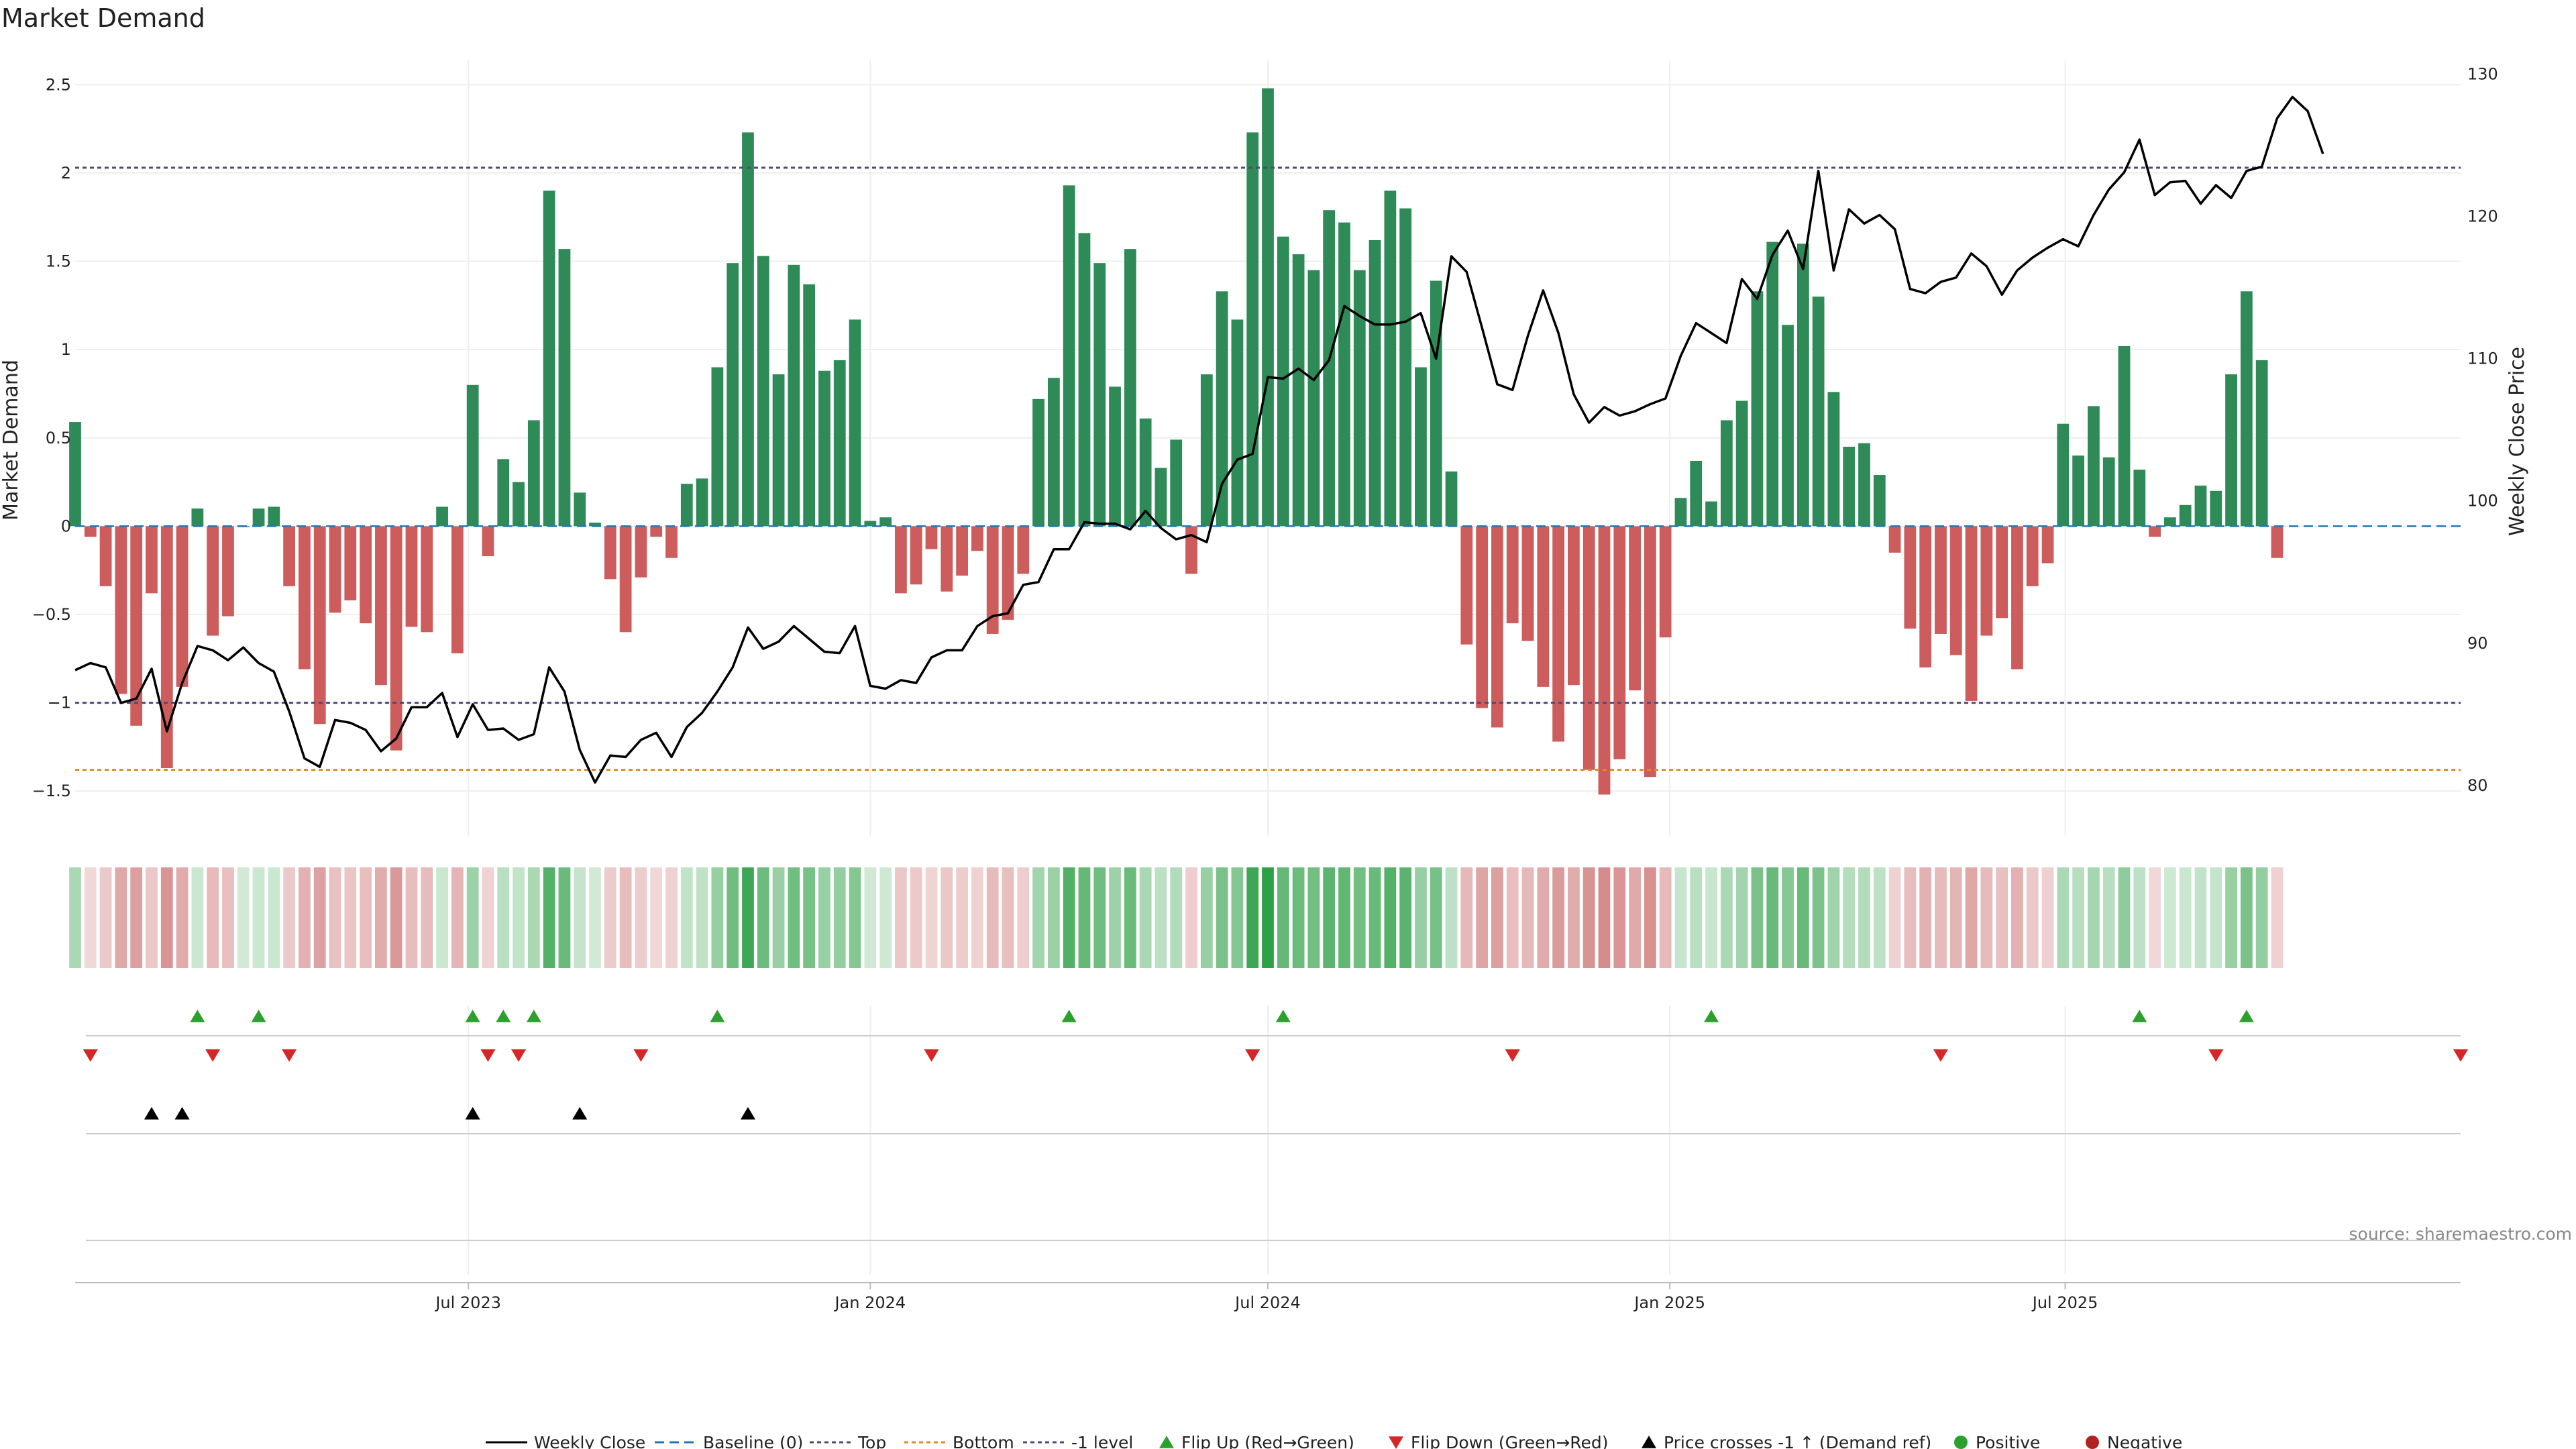 The image size is (2576, 1449). I want to click on legend-item: Baseline (0), so click(729, 1441).